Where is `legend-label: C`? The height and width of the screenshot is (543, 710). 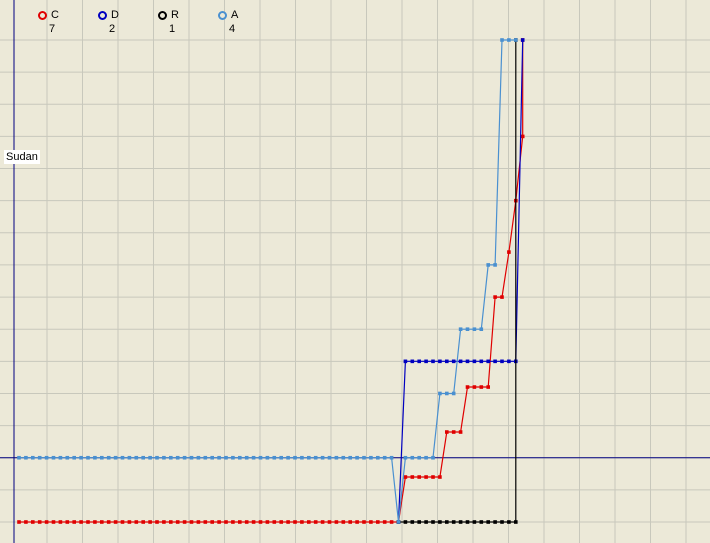 legend-label: C is located at coordinates (55, 15).